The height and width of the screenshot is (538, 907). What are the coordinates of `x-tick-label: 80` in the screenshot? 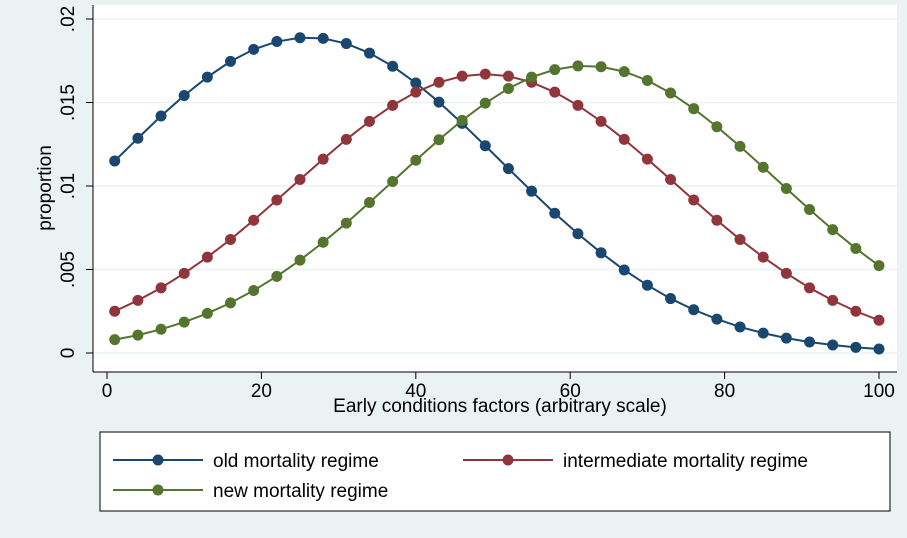 It's located at (724, 391).